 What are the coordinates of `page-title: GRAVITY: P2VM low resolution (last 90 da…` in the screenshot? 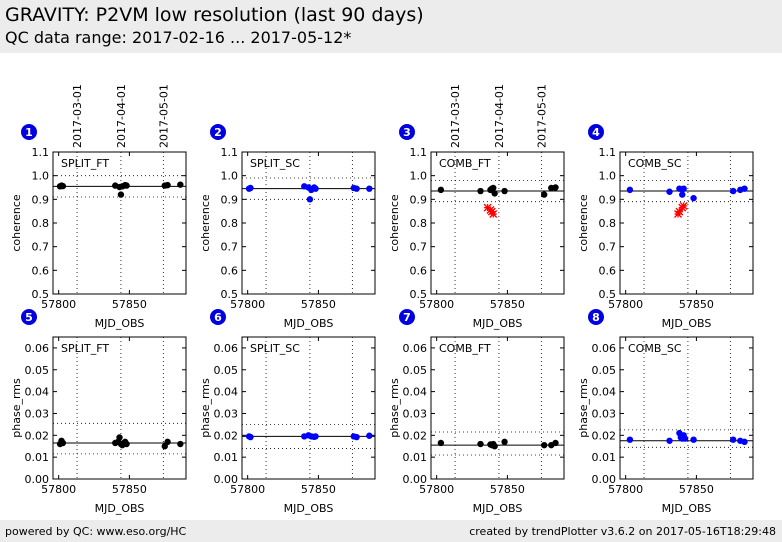 It's located at (214, 15).